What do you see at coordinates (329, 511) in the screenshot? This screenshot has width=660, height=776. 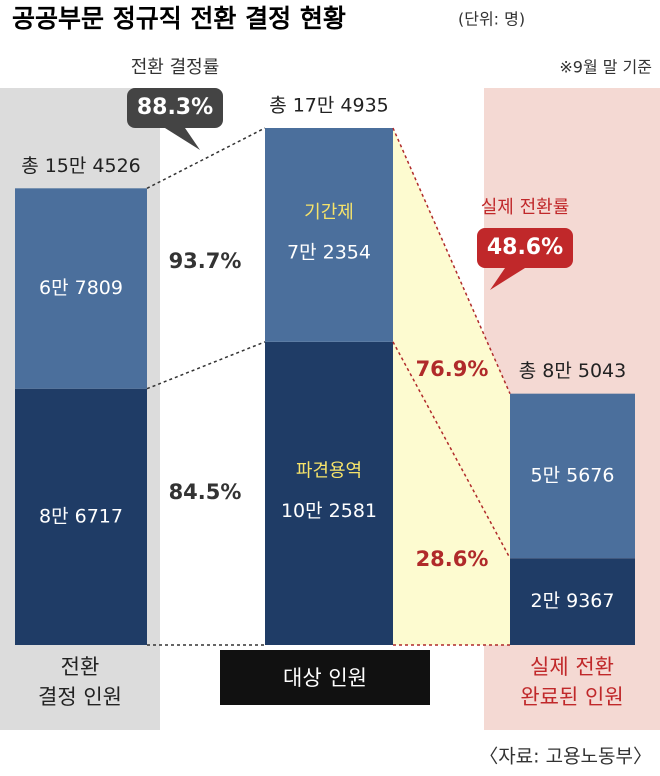 I see `value-label: 10만 2581` at bounding box center [329, 511].